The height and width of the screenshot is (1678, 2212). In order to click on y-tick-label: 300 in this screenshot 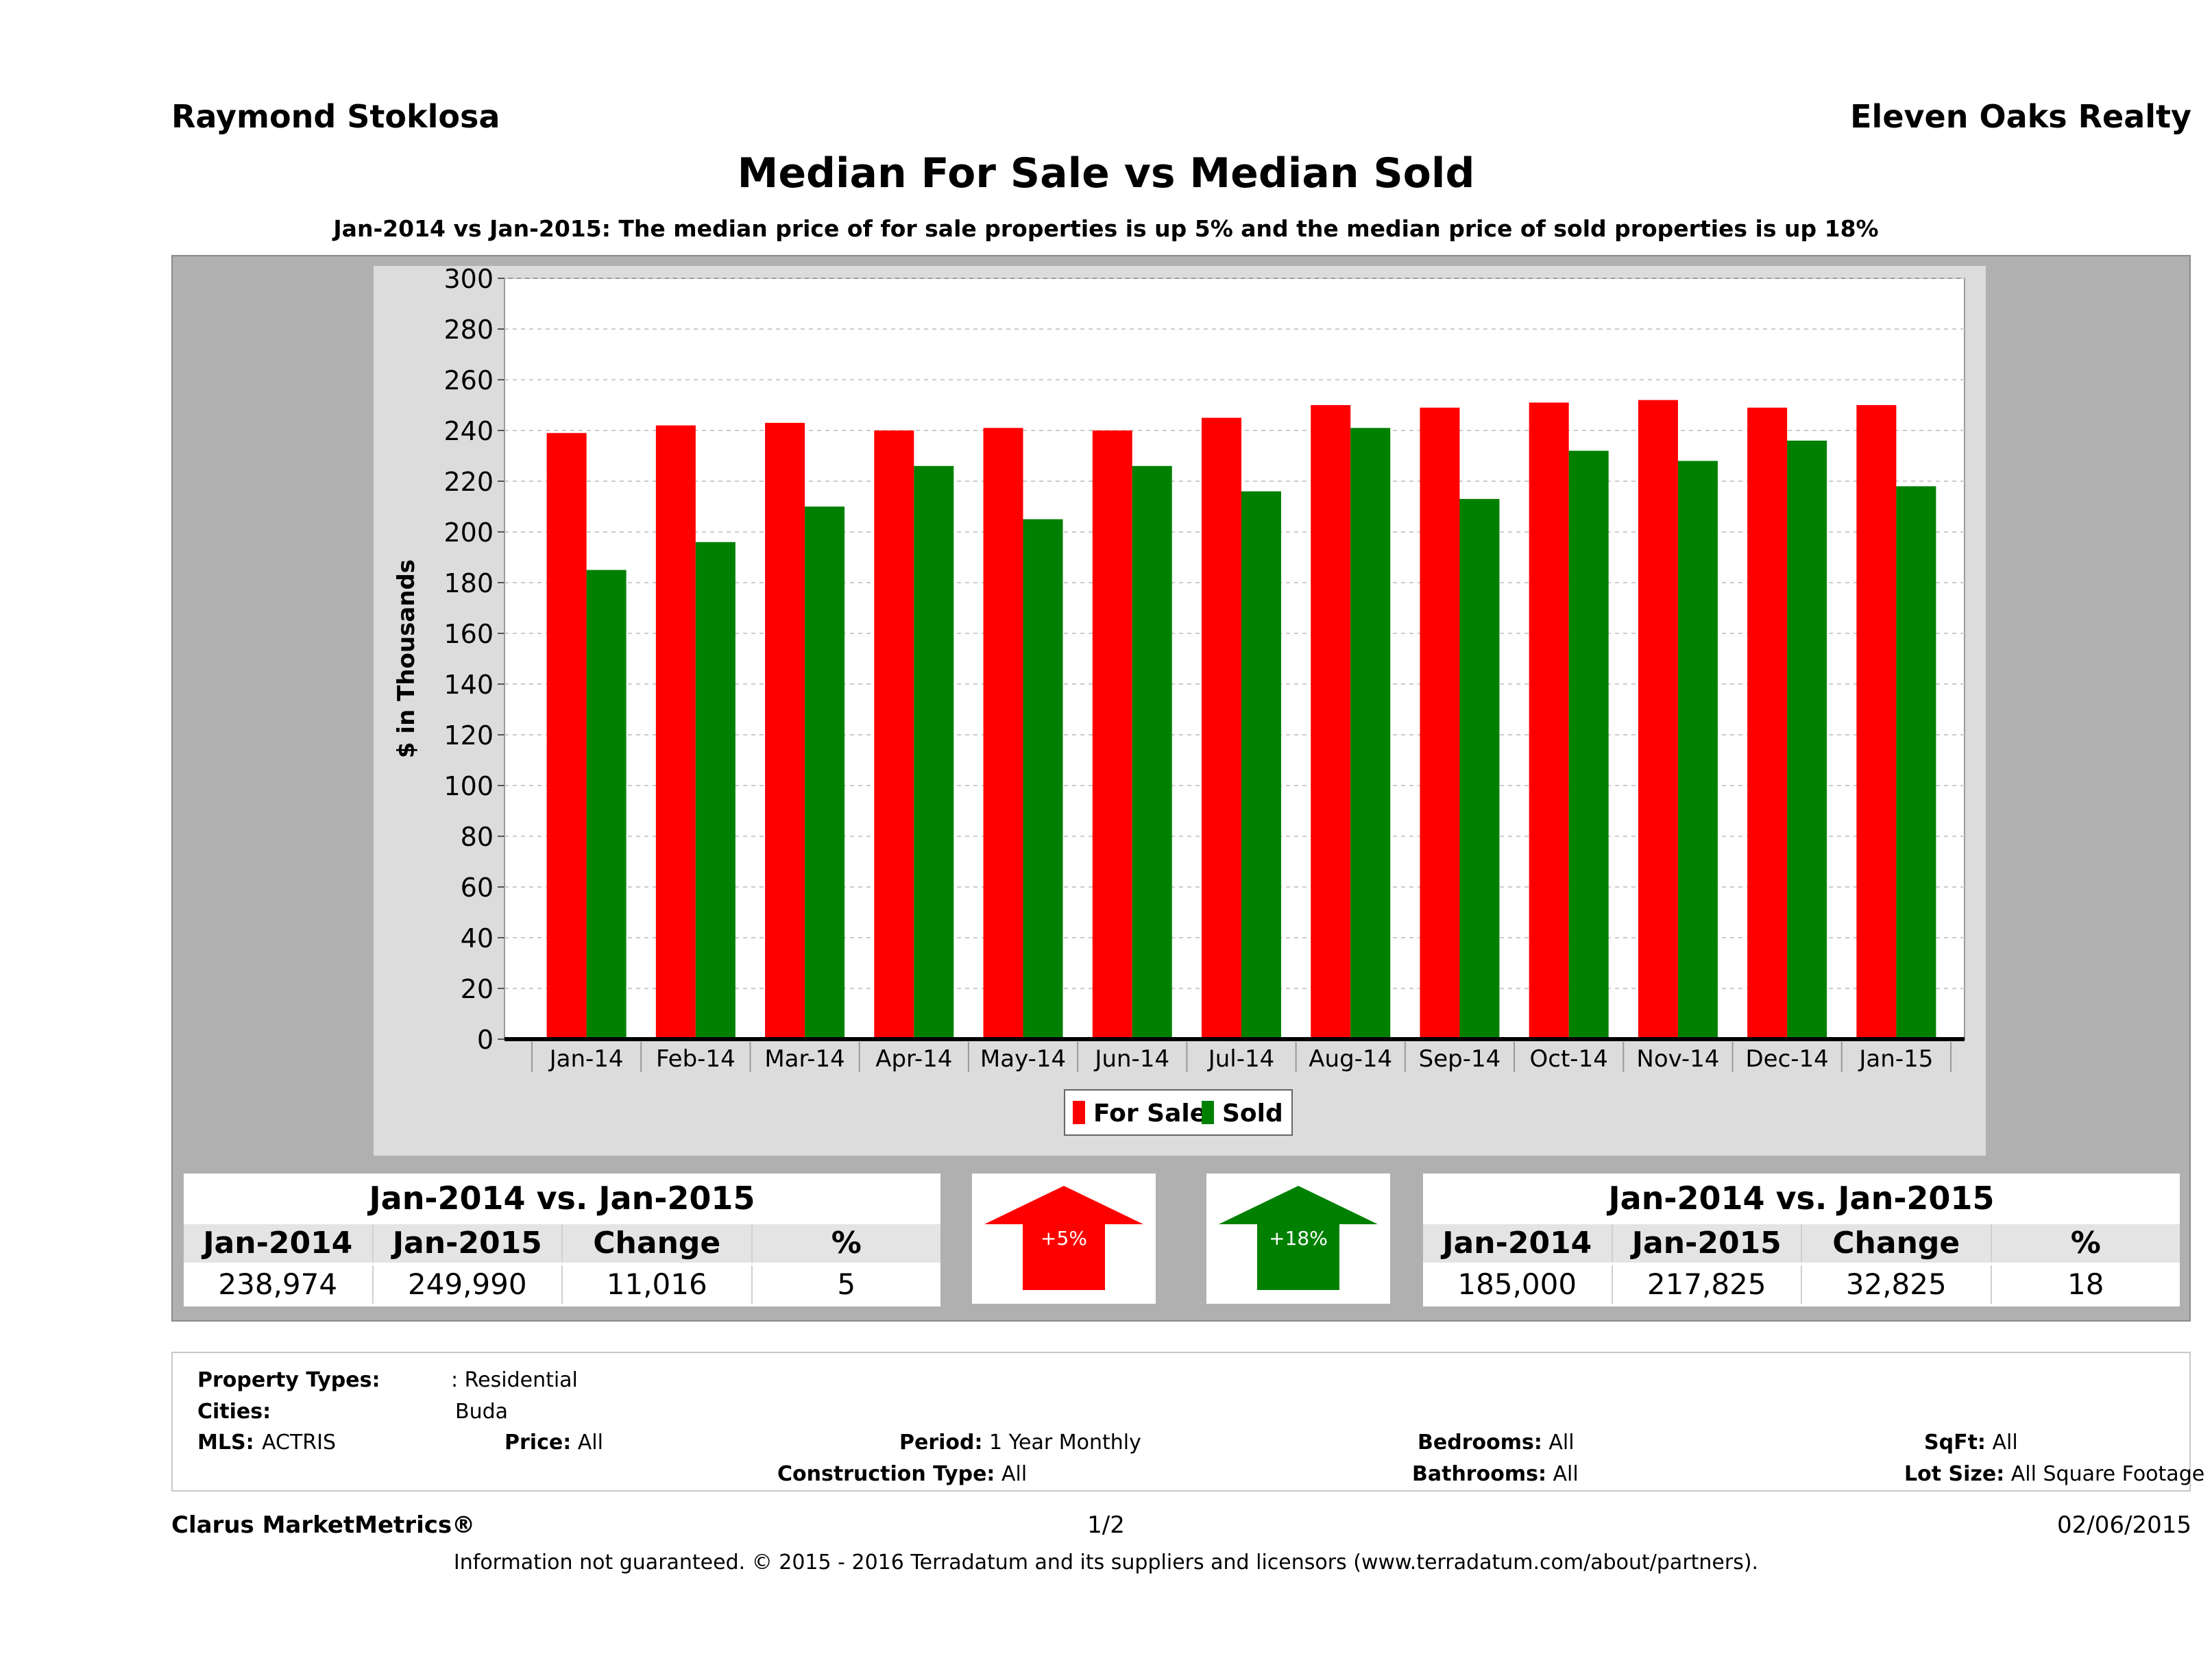, I will do `click(469, 280)`.